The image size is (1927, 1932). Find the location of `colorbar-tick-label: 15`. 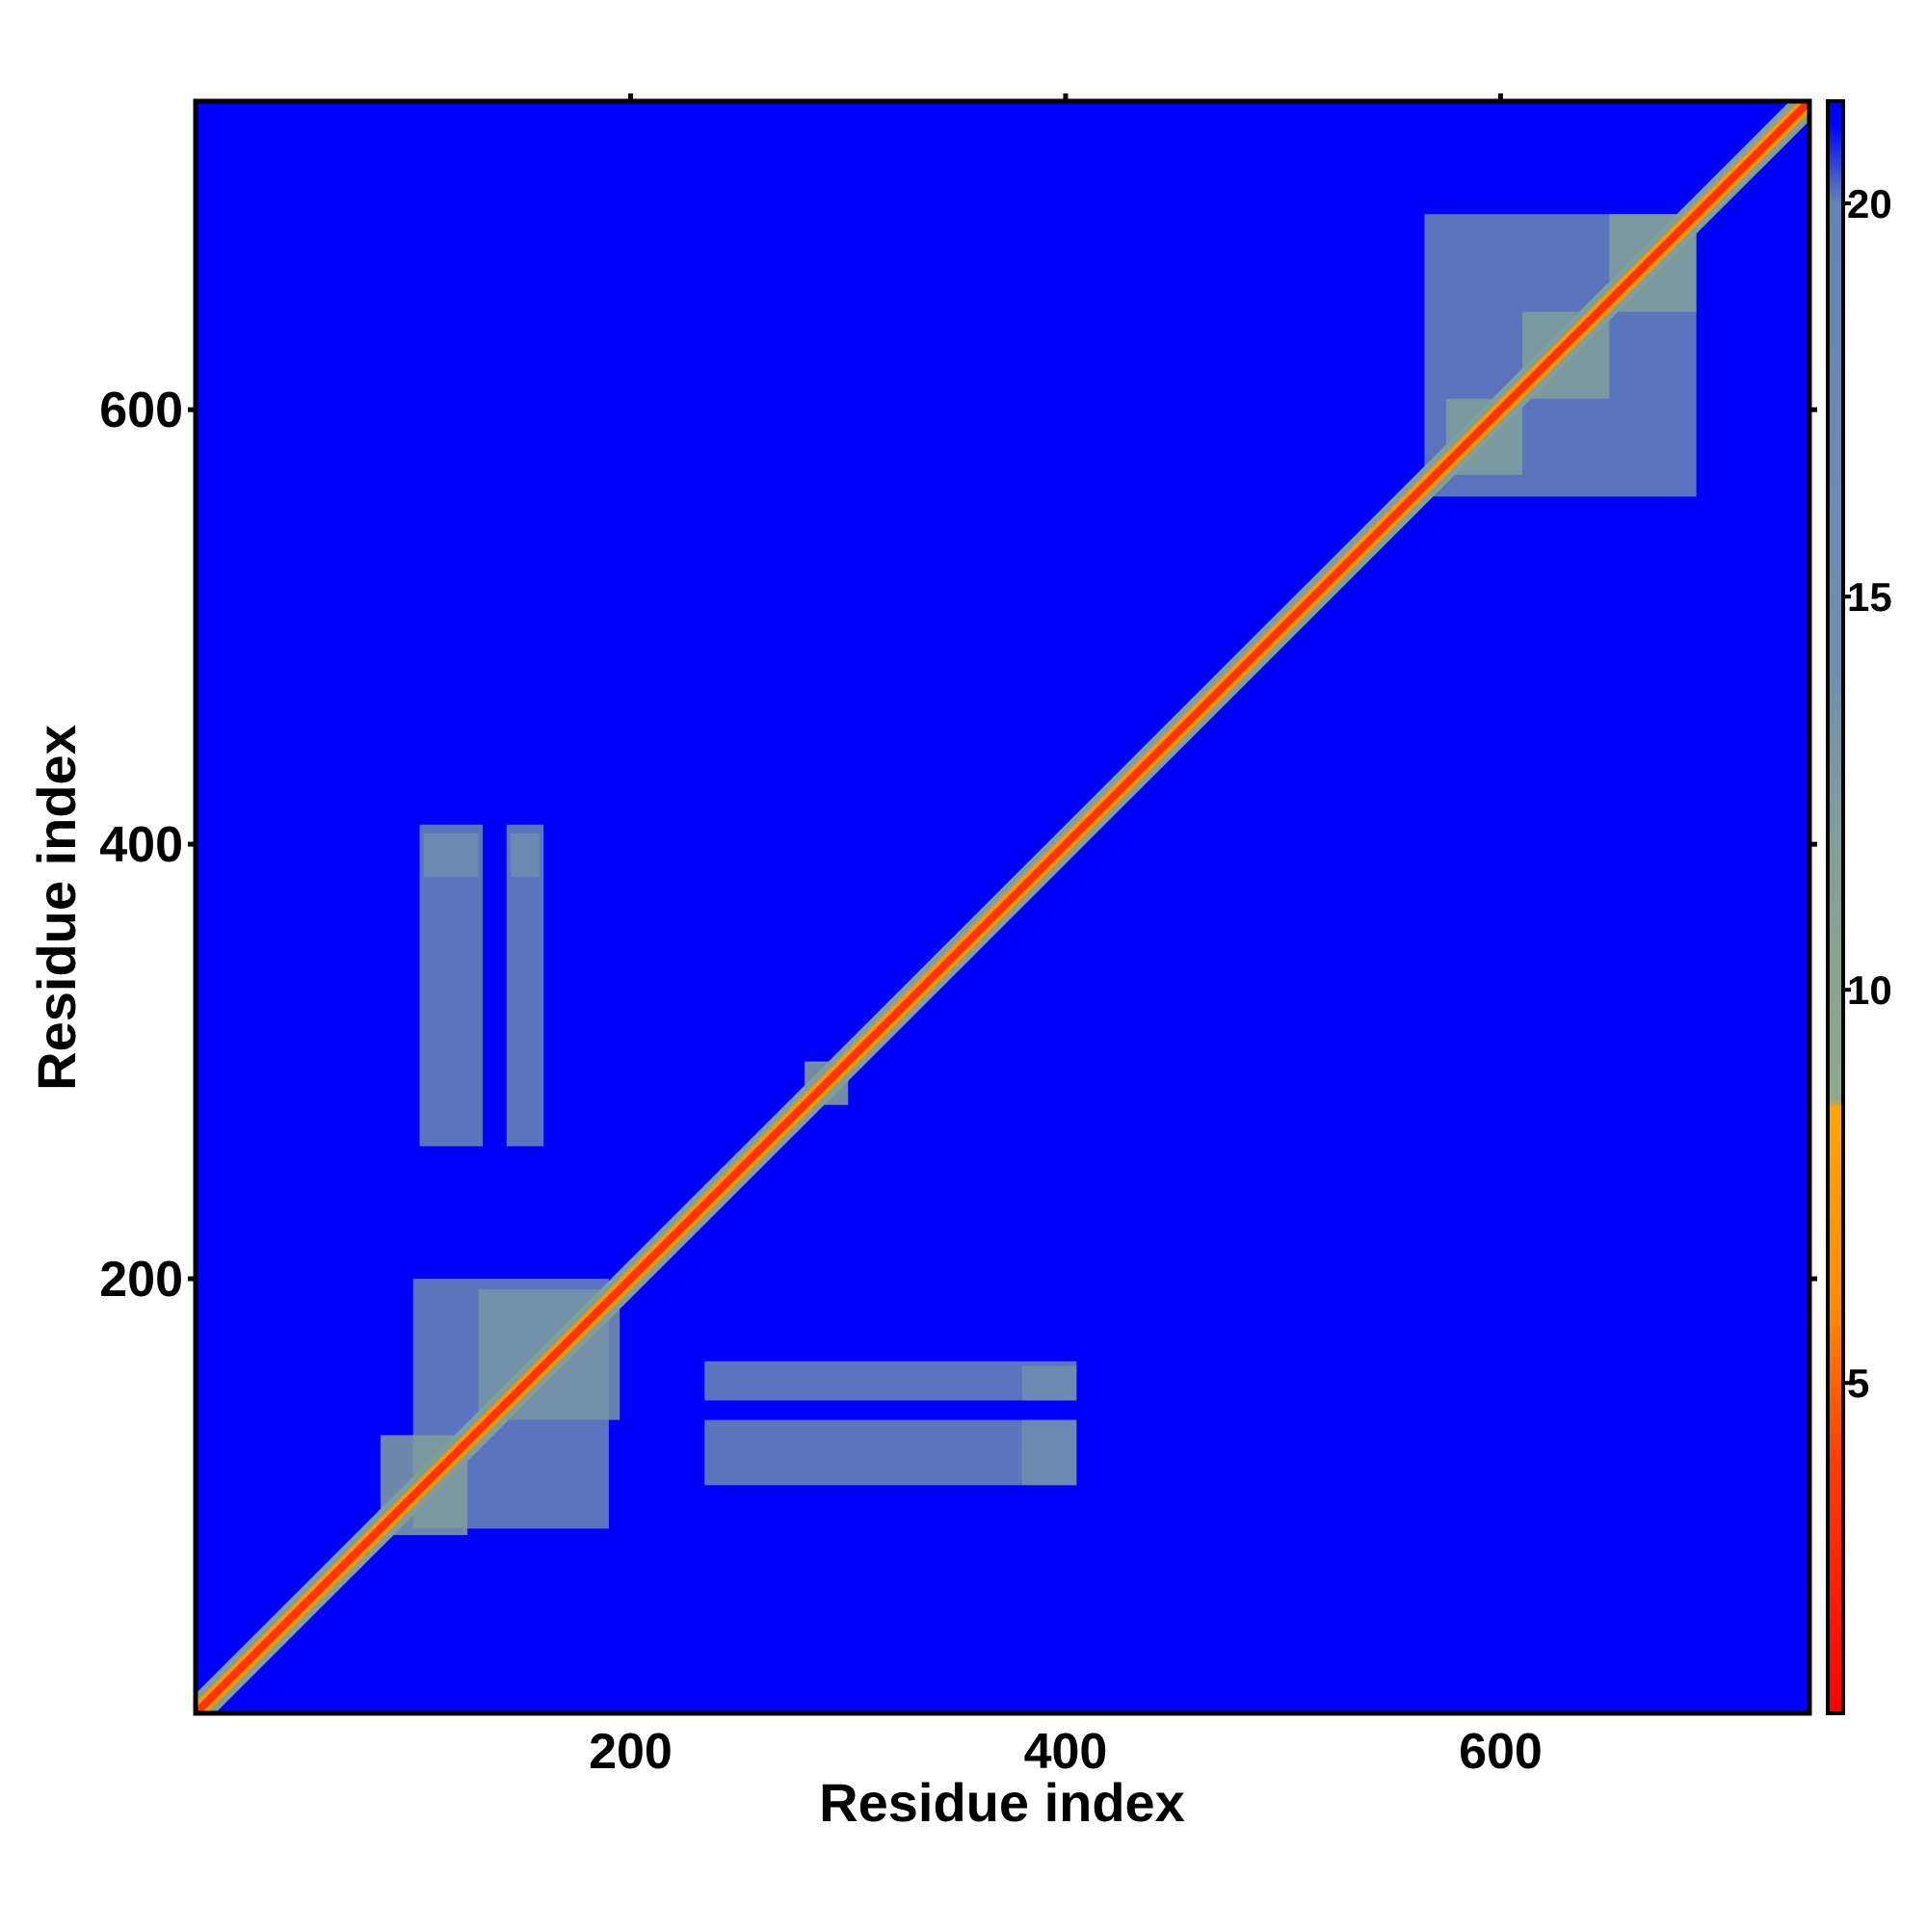

colorbar-tick-label: 15 is located at coordinates (1869, 597).